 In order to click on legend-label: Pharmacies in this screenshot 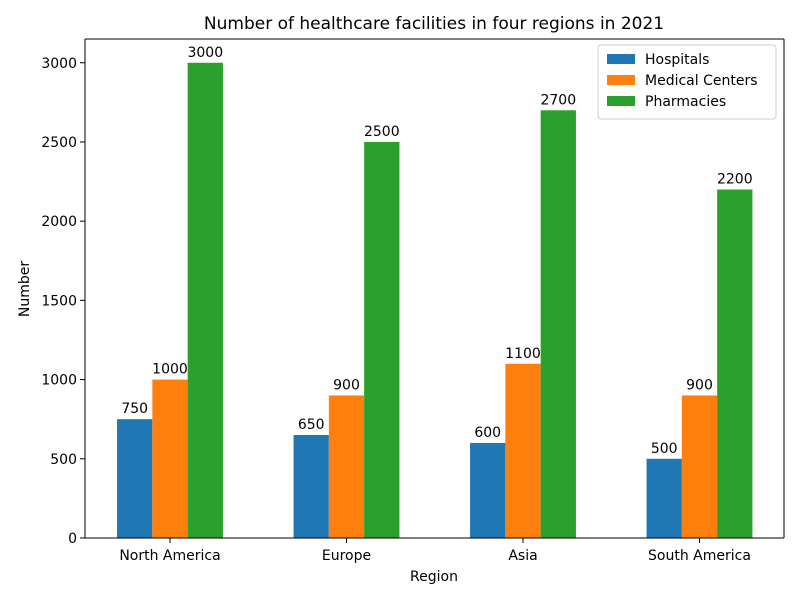, I will do `click(685, 102)`.